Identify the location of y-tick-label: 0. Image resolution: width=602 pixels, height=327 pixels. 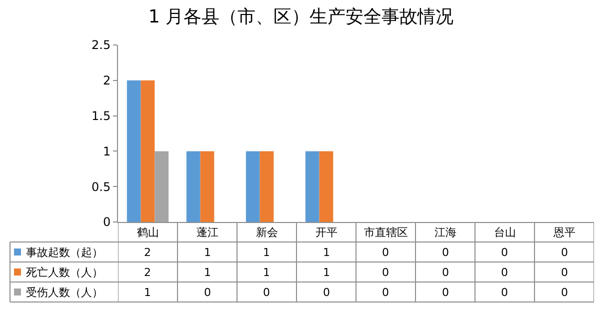
(106, 222).